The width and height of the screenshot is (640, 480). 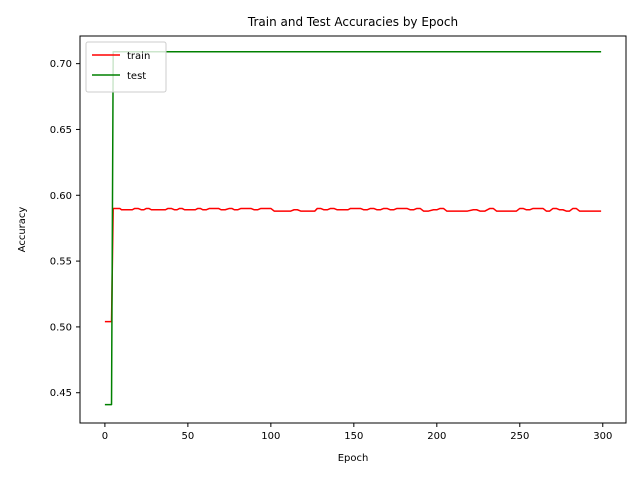 What do you see at coordinates (61, 327) in the screenshot?
I see `y-tick-label: 0.50` at bounding box center [61, 327].